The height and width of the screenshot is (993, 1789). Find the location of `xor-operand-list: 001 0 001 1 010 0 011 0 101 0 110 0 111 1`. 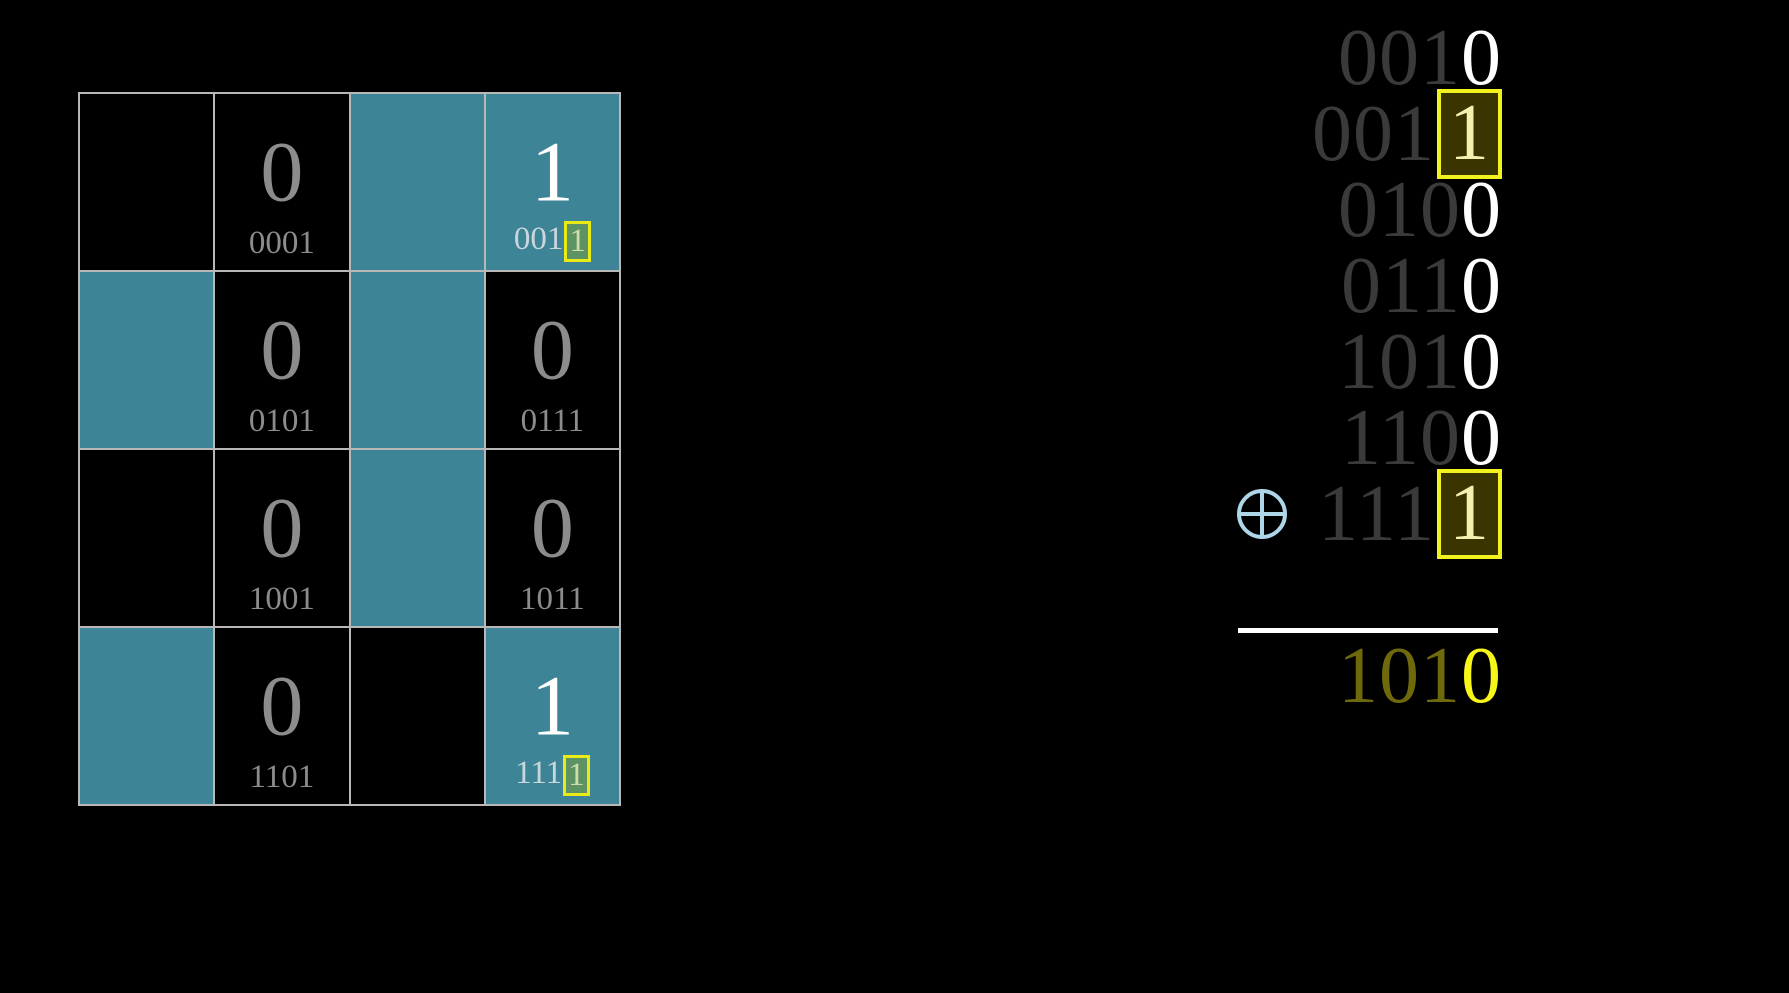

xor-operand-list: 001 0 001 1 010 0 011 0 101 0 110 0 111 1 is located at coordinates (1395, 288).